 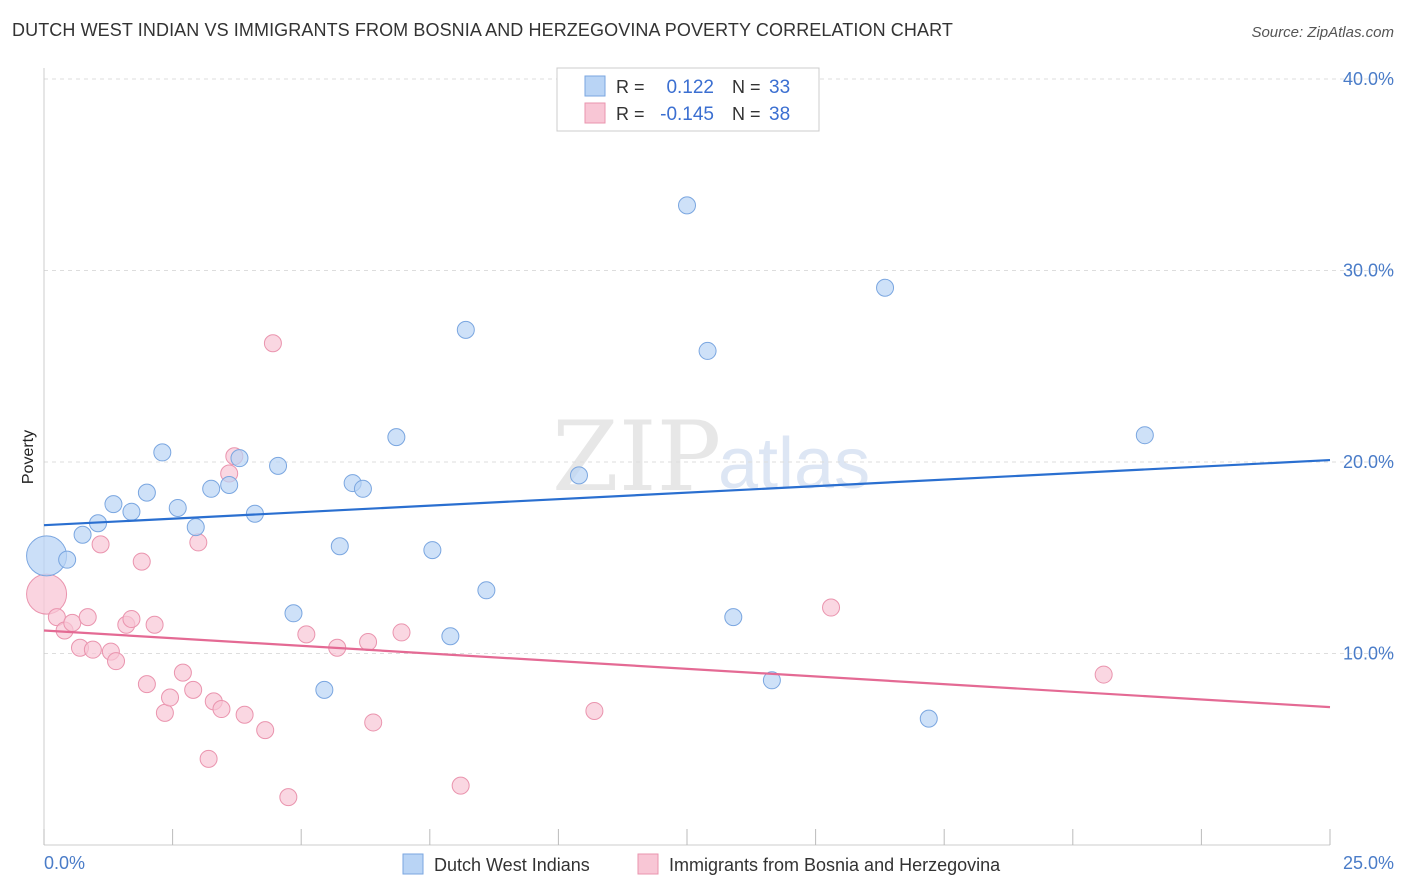 What do you see at coordinates (1322, 32) in the screenshot?
I see `source-label: Source: ZipAtlas.com` at bounding box center [1322, 32].